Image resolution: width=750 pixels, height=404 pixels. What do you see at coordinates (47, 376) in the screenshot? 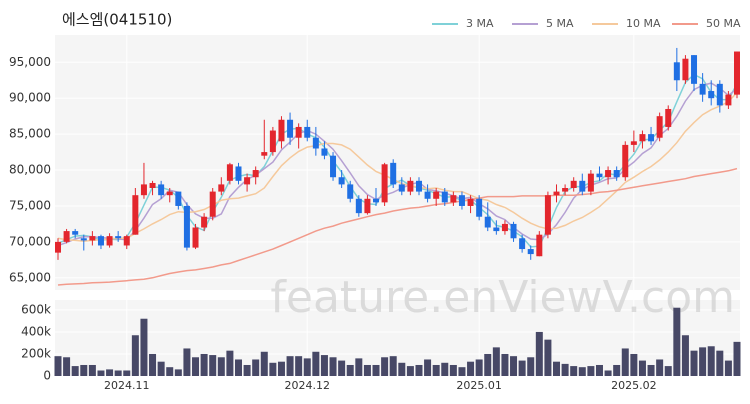
I see `y-tick-label: 0` at bounding box center [47, 376].